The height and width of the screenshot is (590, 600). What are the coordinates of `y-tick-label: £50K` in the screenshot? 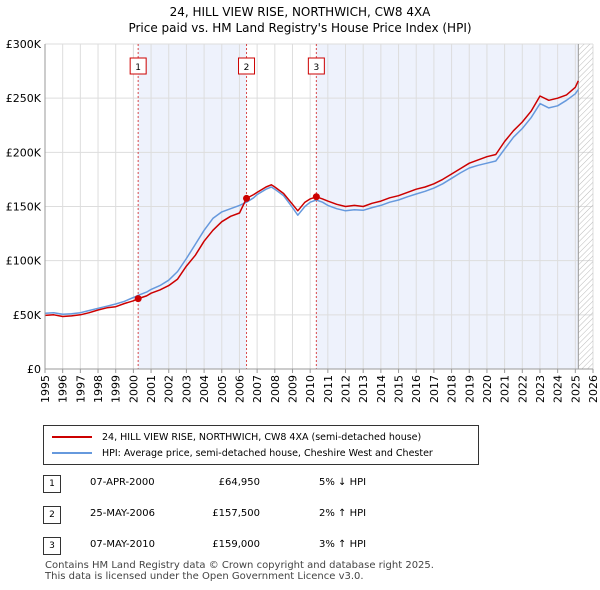 It's located at (27, 315).